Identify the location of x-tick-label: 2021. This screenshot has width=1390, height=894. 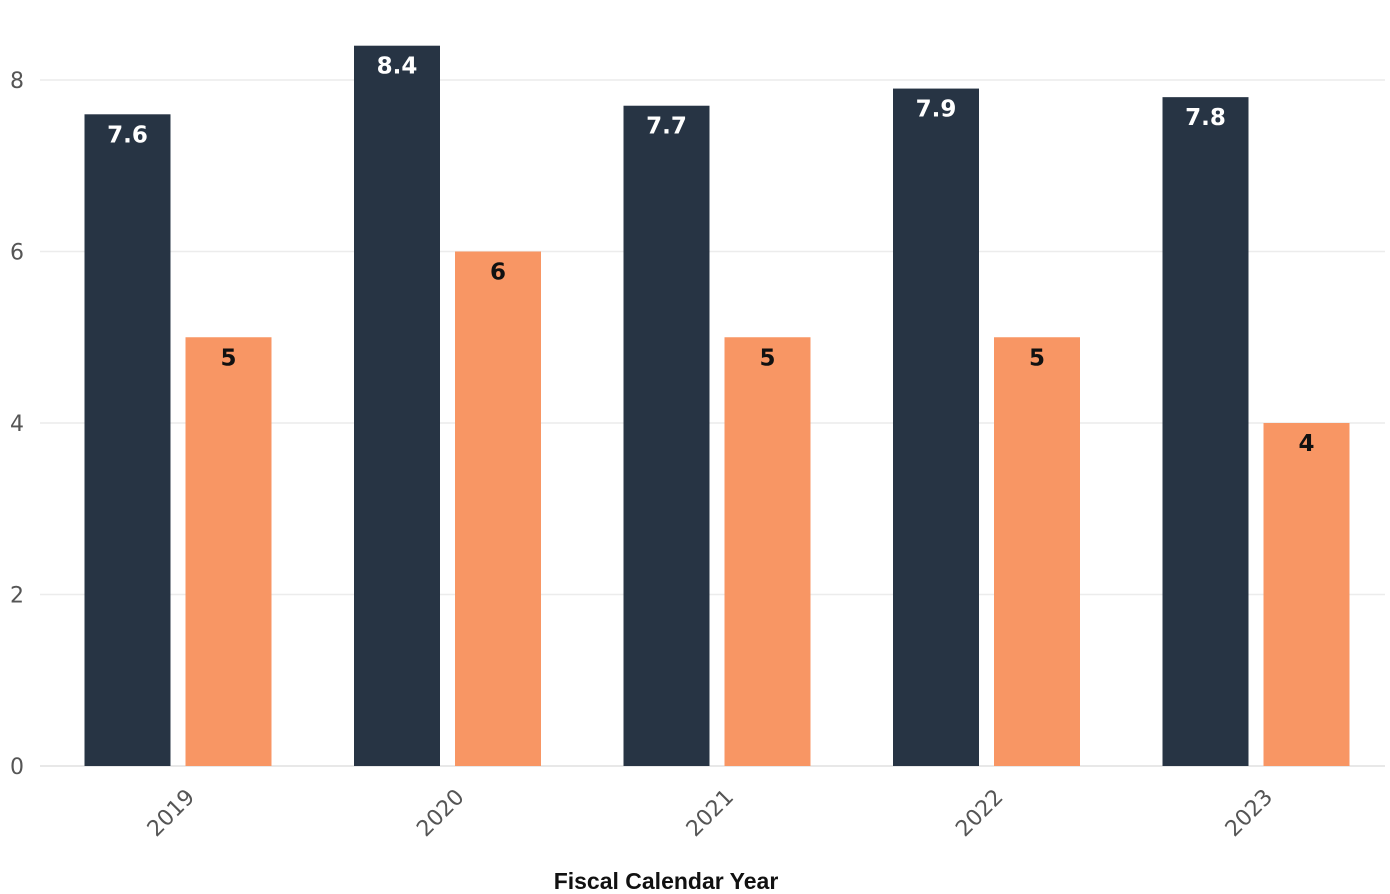
(710, 813).